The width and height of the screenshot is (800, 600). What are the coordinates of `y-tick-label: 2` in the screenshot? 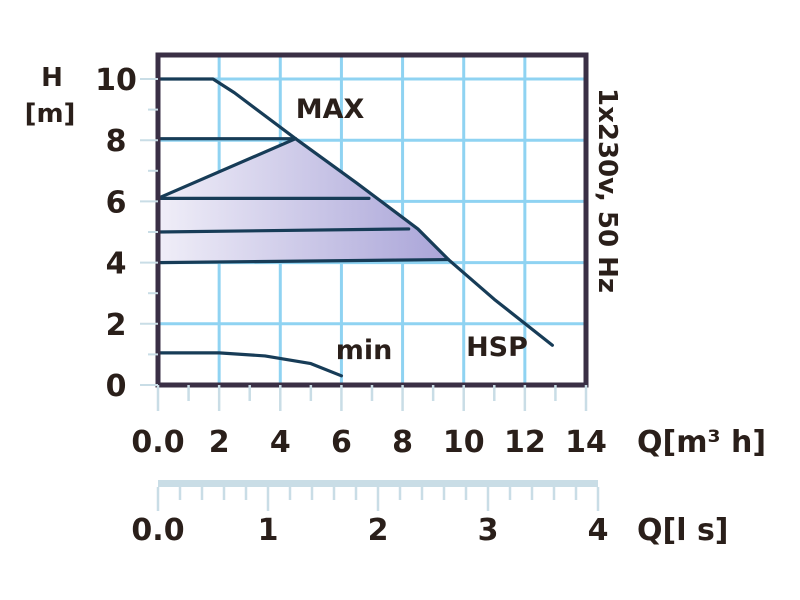 It's located at (116, 325).